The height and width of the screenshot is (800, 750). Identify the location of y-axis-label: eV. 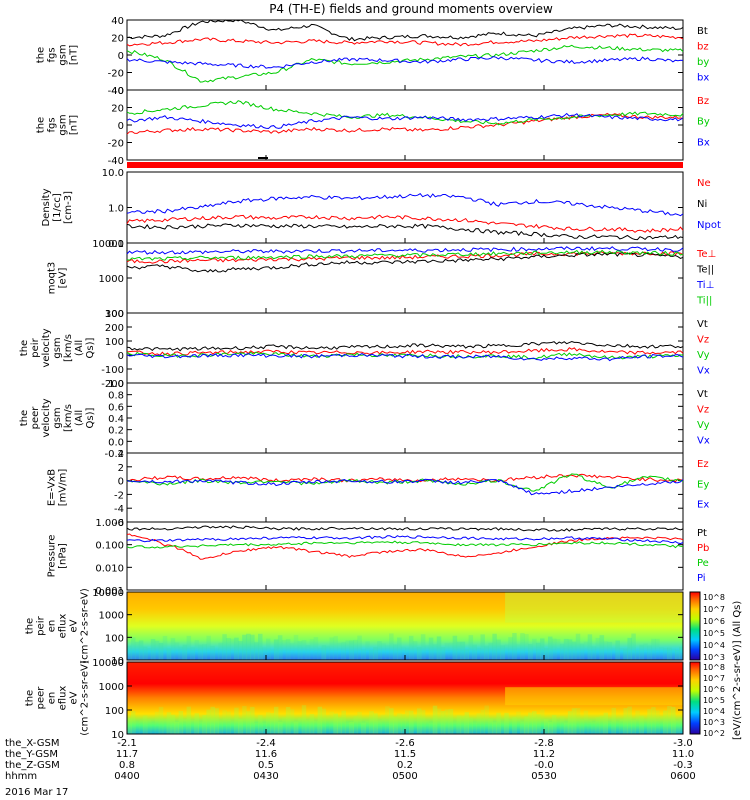
(74, 625).